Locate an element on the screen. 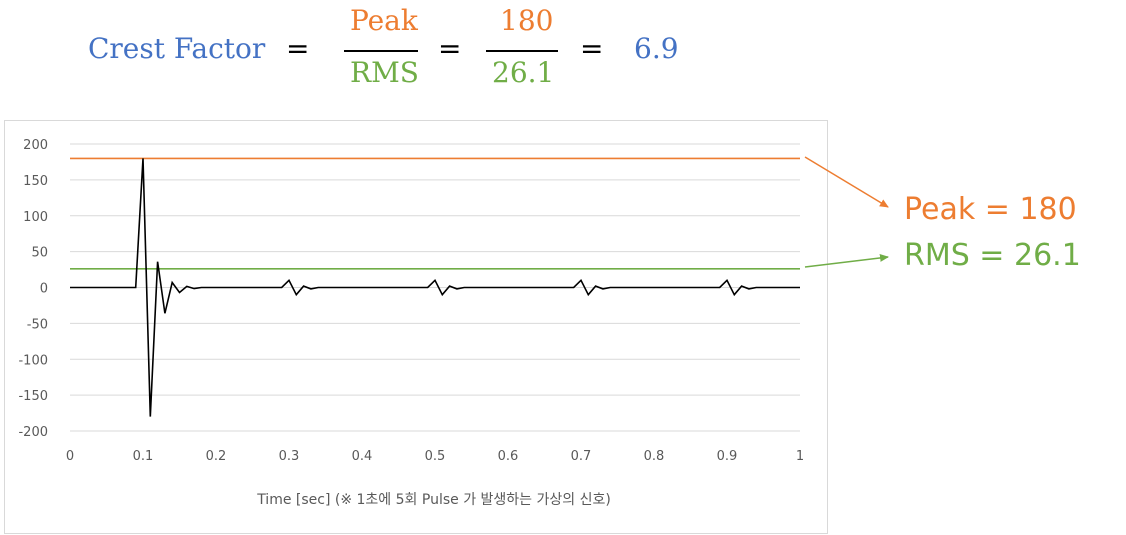 The width and height of the screenshot is (1126, 535). x-tick-label: 0.4 is located at coordinates (362, 456).